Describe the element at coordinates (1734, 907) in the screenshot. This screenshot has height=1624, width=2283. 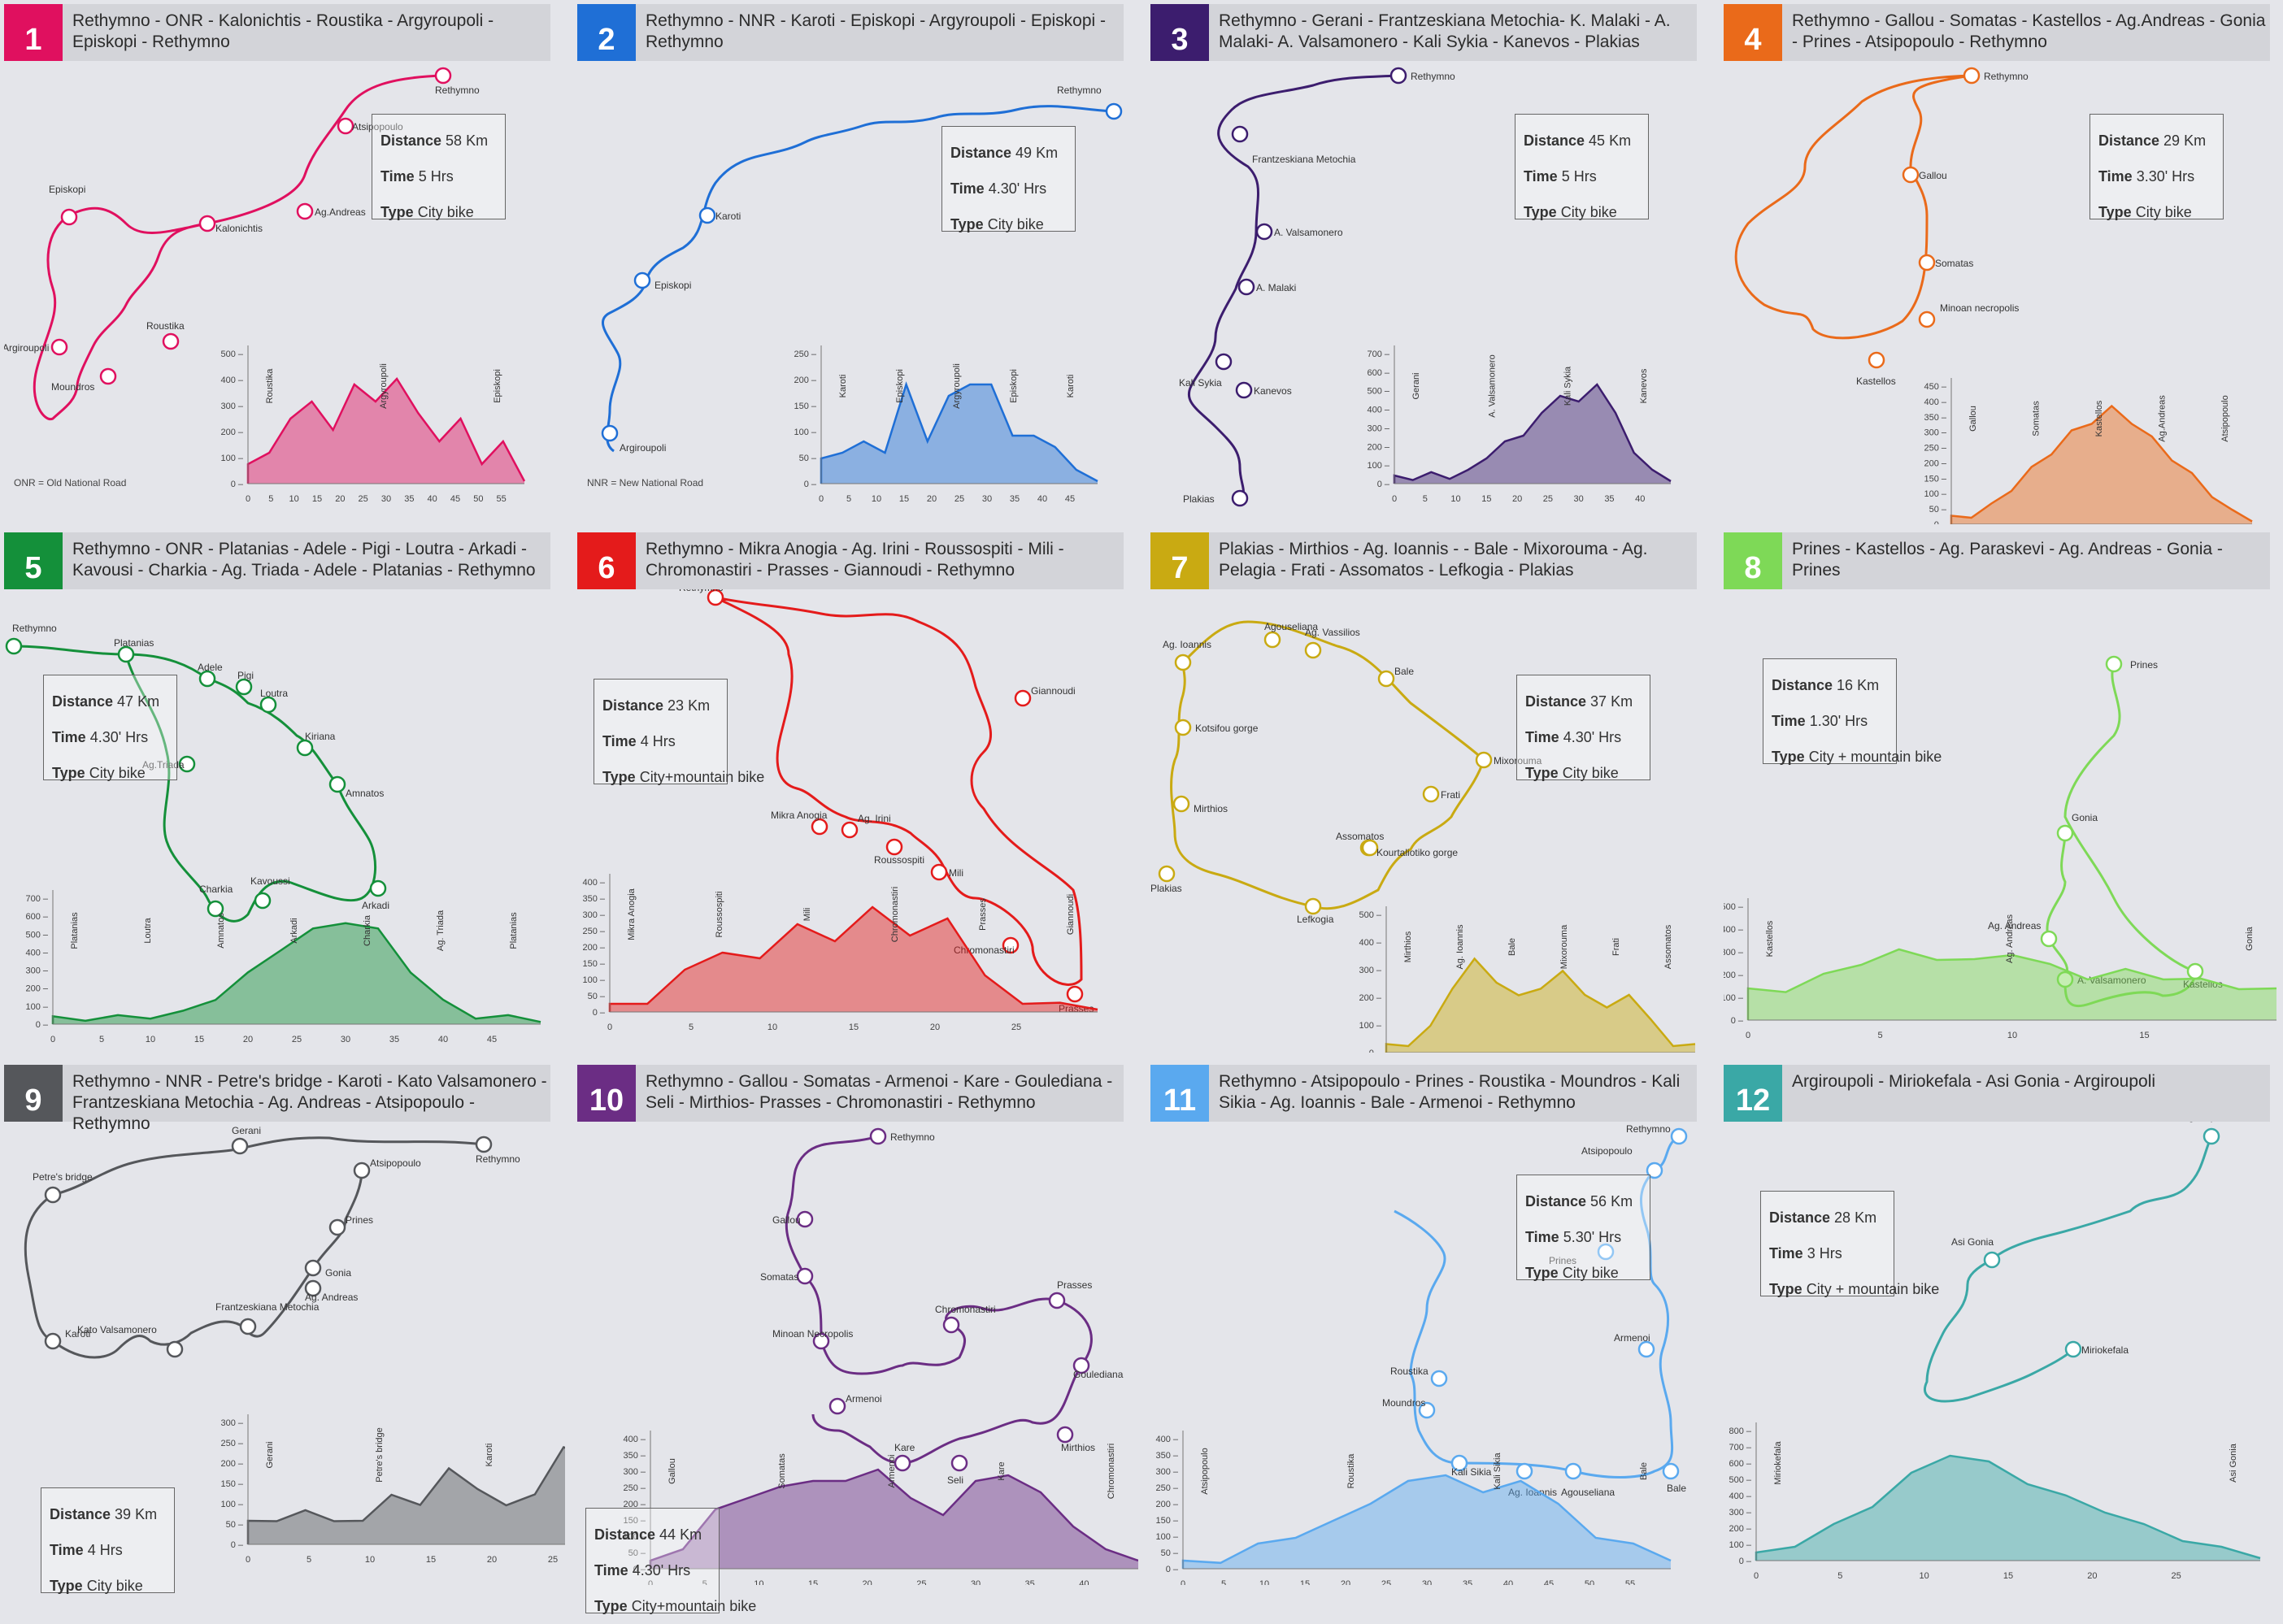
I see `y-tick-label: 500 –` at that location.